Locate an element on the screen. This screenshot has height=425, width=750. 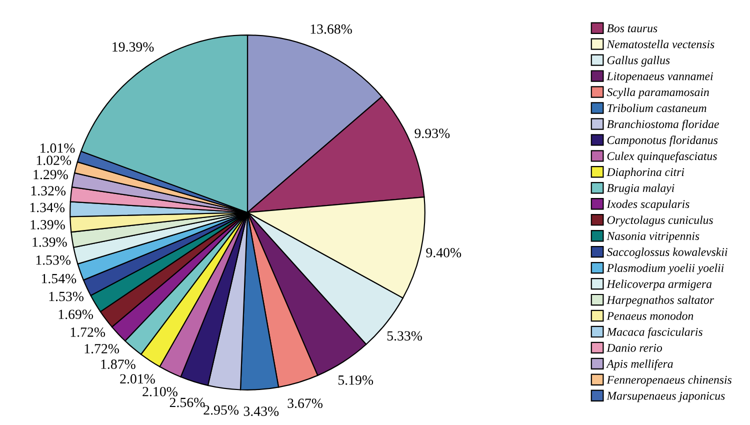
legend-label: Tribolium castaneum is located at coordinates (657, 108).